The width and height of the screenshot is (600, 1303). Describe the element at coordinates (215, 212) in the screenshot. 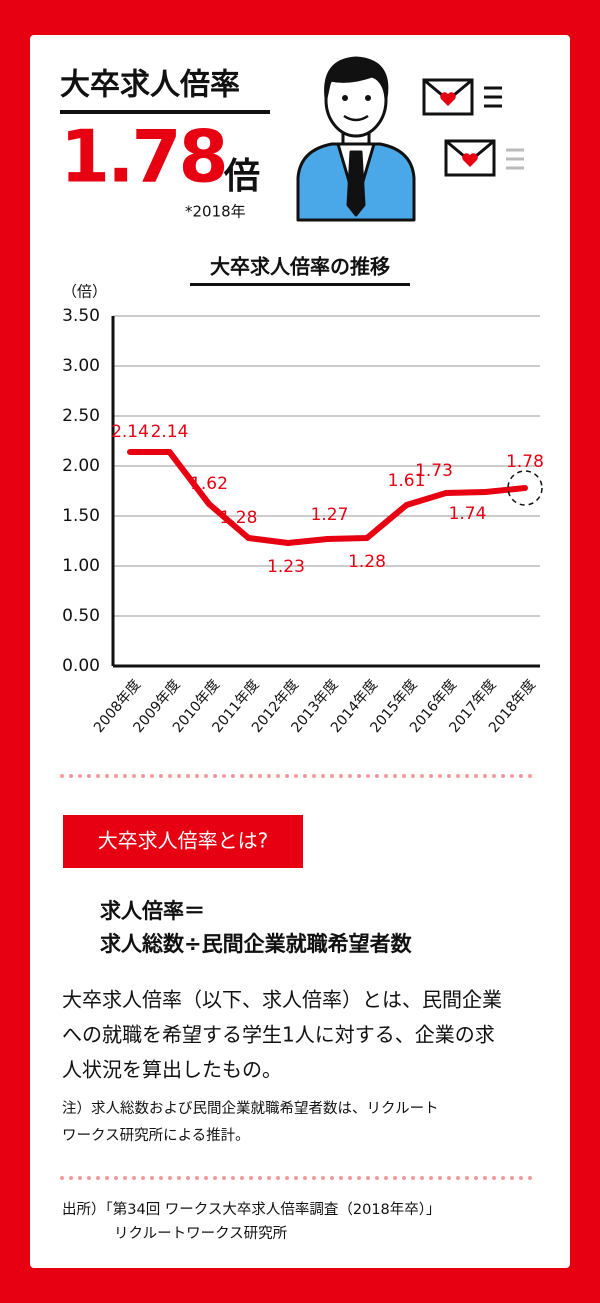

I see `header-note: *2018年` at that location.